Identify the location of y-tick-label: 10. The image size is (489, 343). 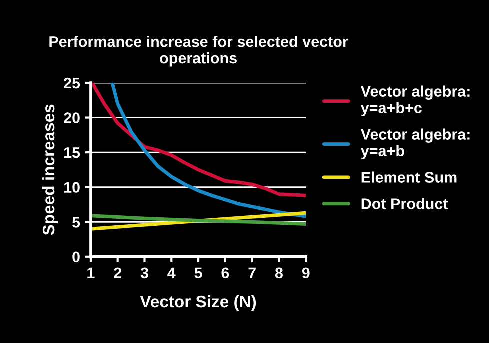
(72, 188).